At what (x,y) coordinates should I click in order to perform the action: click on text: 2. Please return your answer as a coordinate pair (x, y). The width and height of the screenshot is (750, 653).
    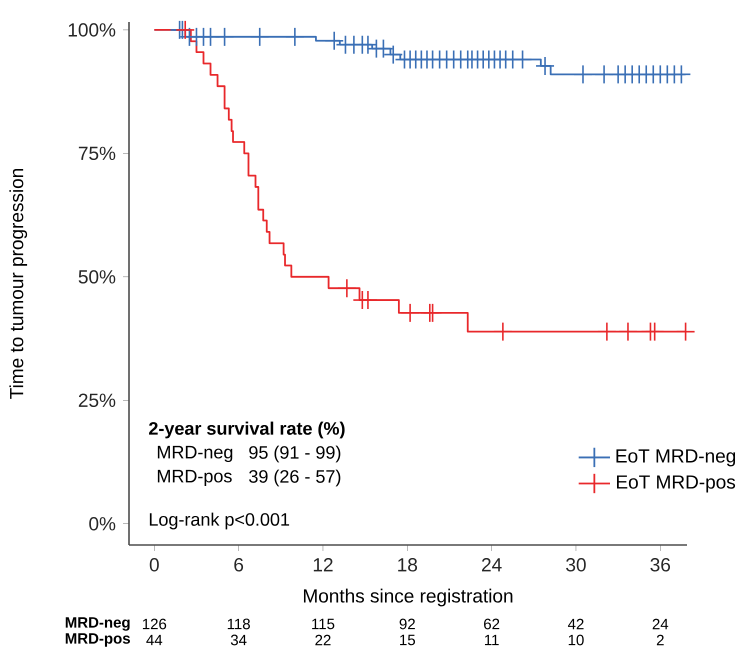
    Looking at the image, I should click on (660, 640).